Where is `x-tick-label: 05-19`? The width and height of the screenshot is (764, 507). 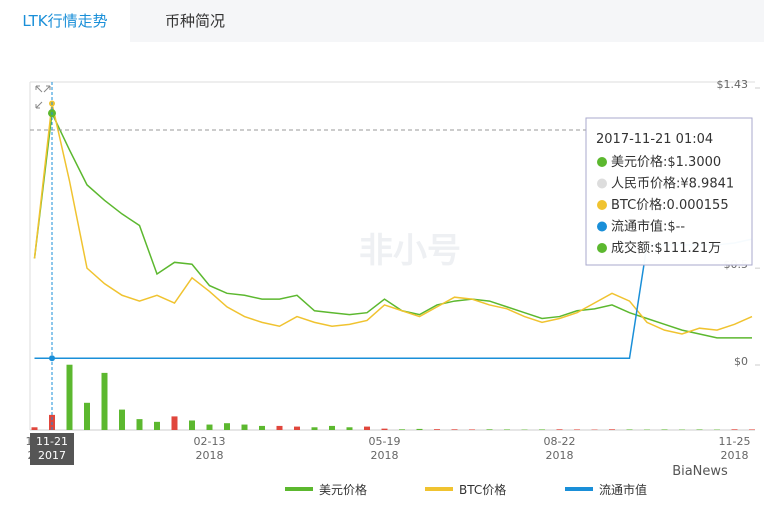 x-tick-label: 05-19 is located at coordinates (385, 441).